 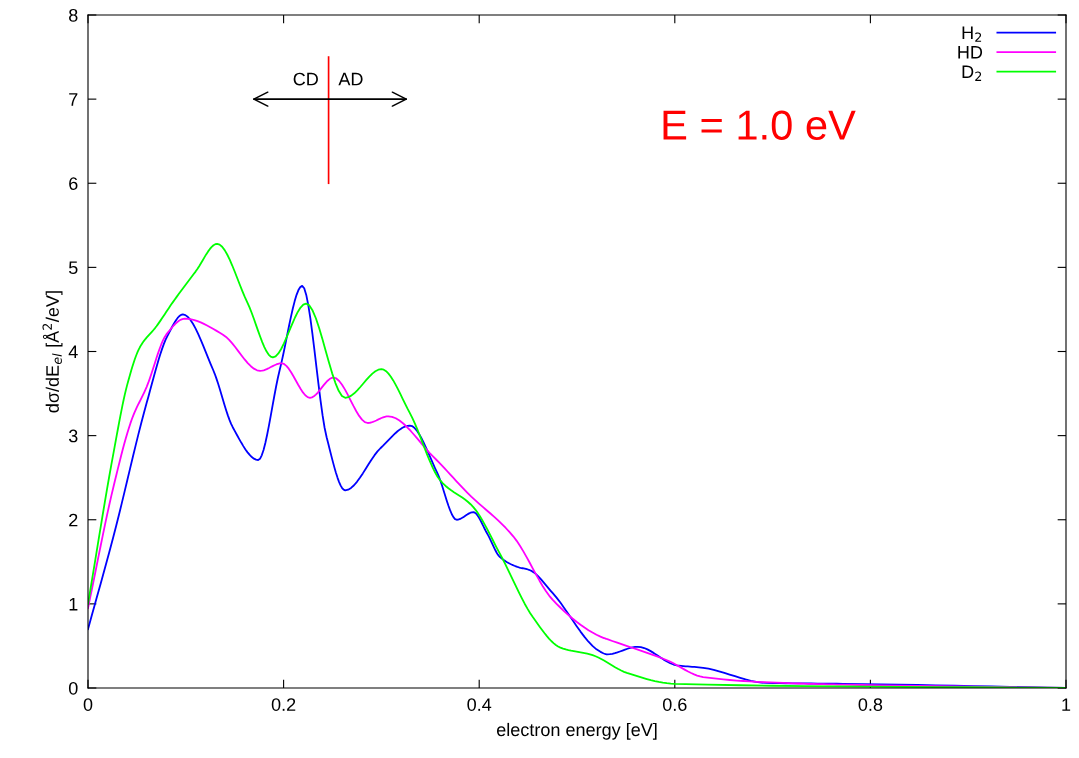 I want to click on x-tick-label: 0, so click(x=88, y=704).